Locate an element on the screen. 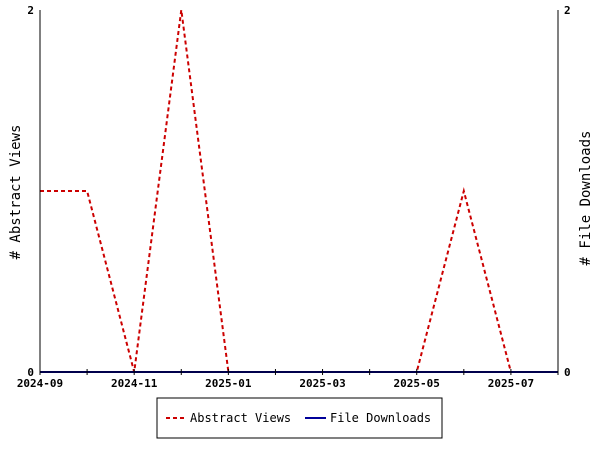  right-y-axis-title: # File Downloads is located at coordinates (586, 198).